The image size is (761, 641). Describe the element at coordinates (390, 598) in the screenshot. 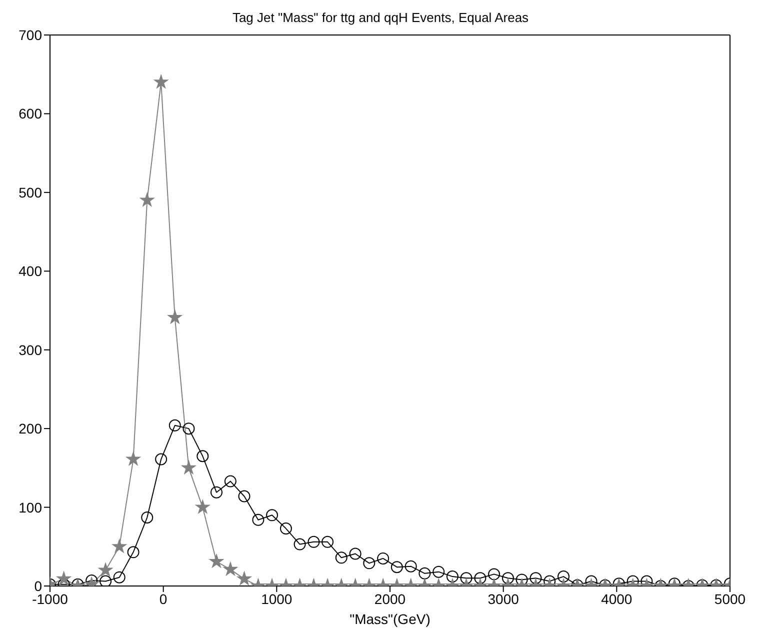

I see `x-tick-label: 2000` at that location.